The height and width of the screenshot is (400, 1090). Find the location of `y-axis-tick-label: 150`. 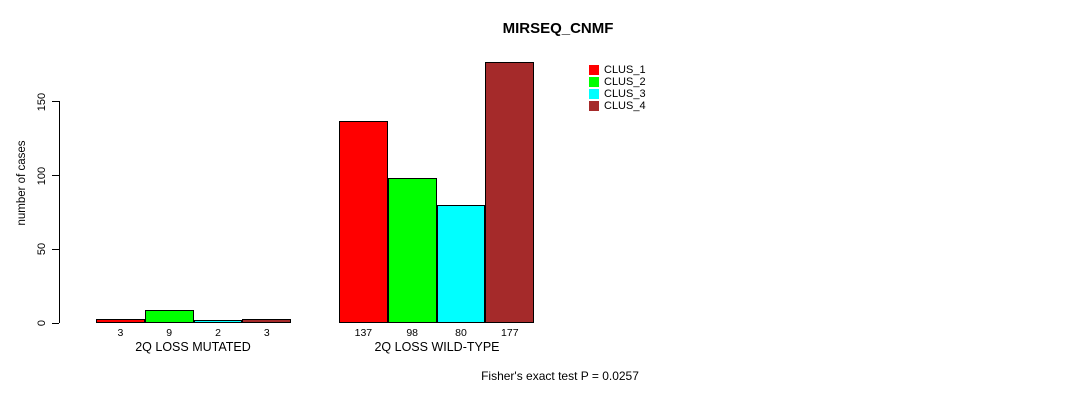

y-axis-tick-label: 150 is located at coordinates (42, 101).